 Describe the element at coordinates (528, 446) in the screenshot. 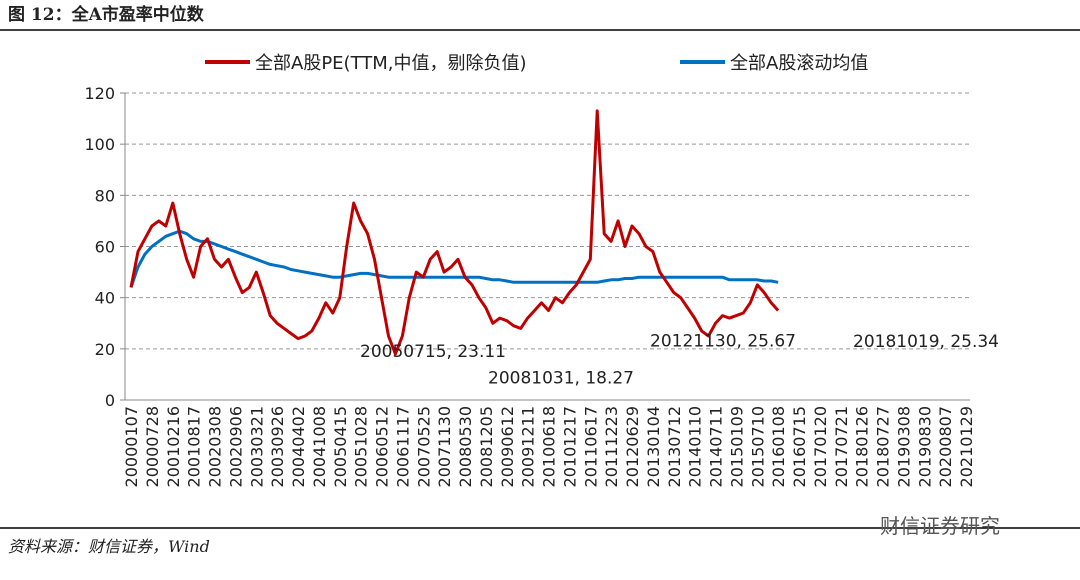

I see `x-tick-label: 20091211` at that location.